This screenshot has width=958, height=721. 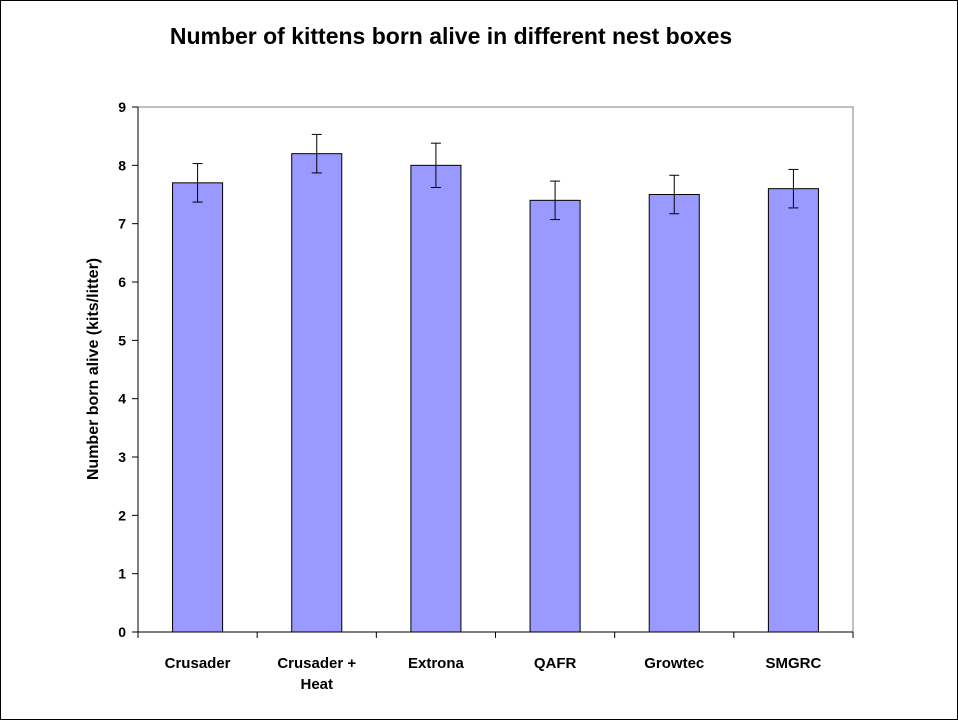 I want to click on x-tick-label: SMGRC, so click(x=793, y=663).